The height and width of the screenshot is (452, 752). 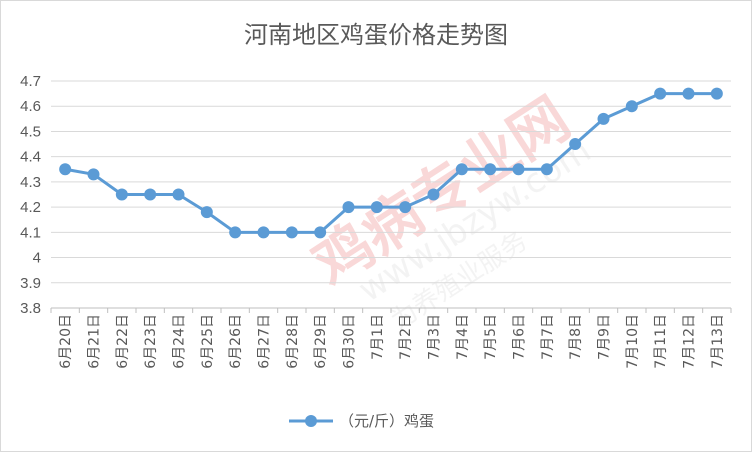 I want to click on x-tick-label: 6月27日, so click(x=265, y=341).